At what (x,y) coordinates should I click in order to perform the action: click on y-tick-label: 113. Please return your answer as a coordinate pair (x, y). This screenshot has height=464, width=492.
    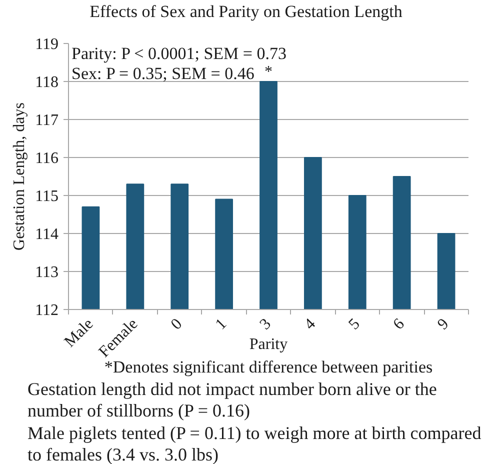
    Looking at the image, I should click on (46, 272).